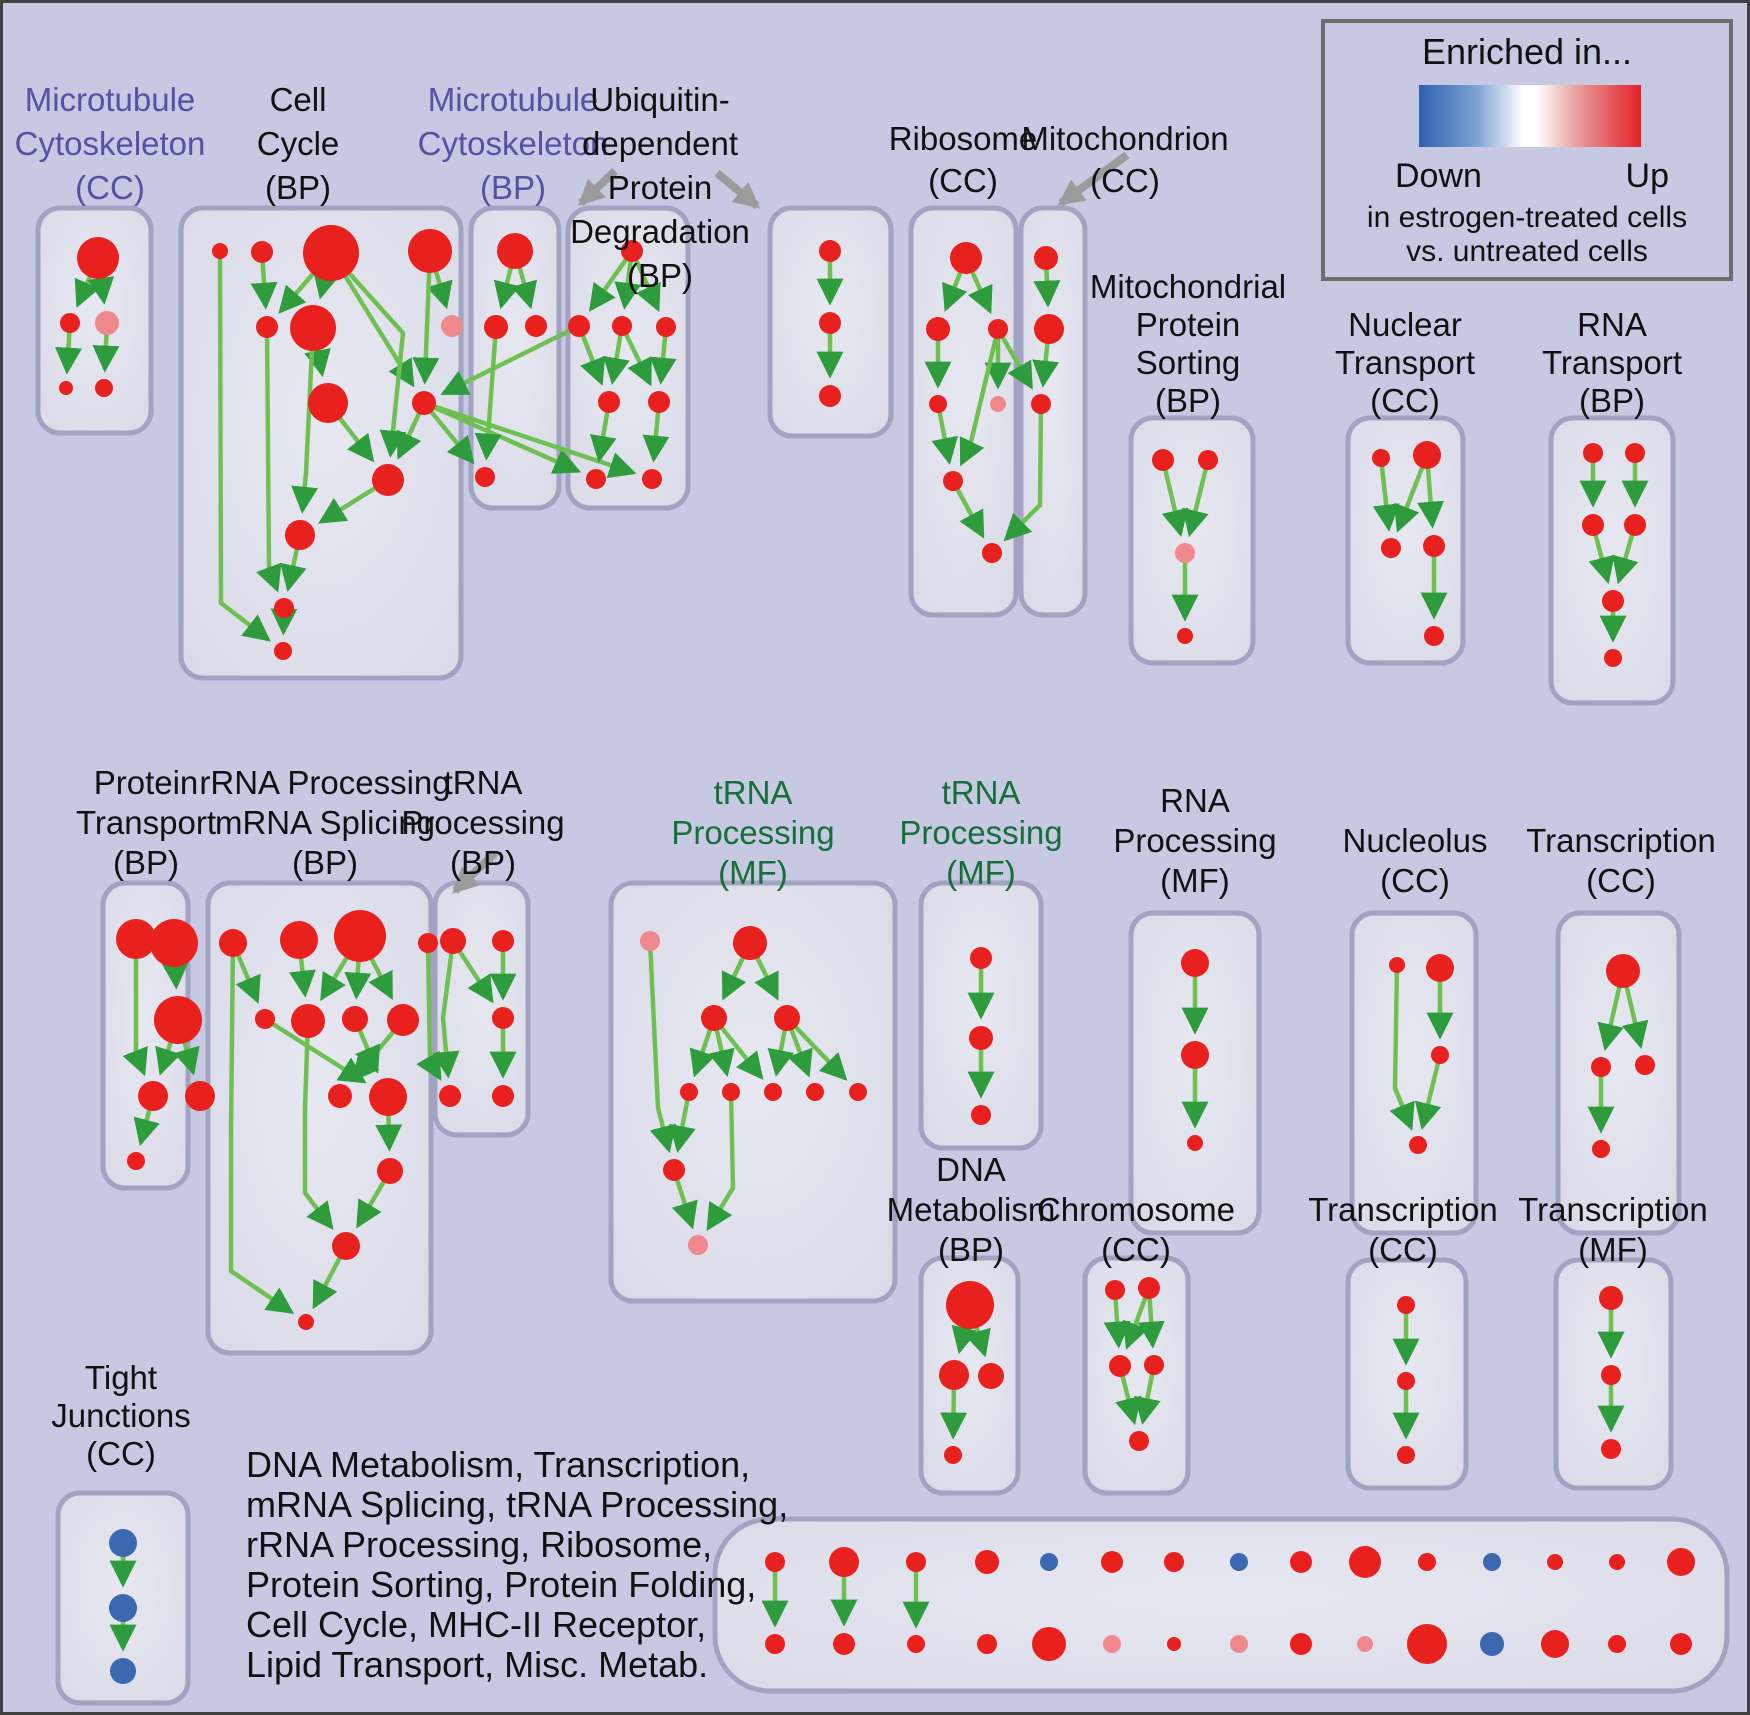 The width and height of the screenshot is (1750, 1715). Describe the element at coordinates (1125, 138) in the screenshot. I see `cluster-label-line: Mitochondrion` at that location.